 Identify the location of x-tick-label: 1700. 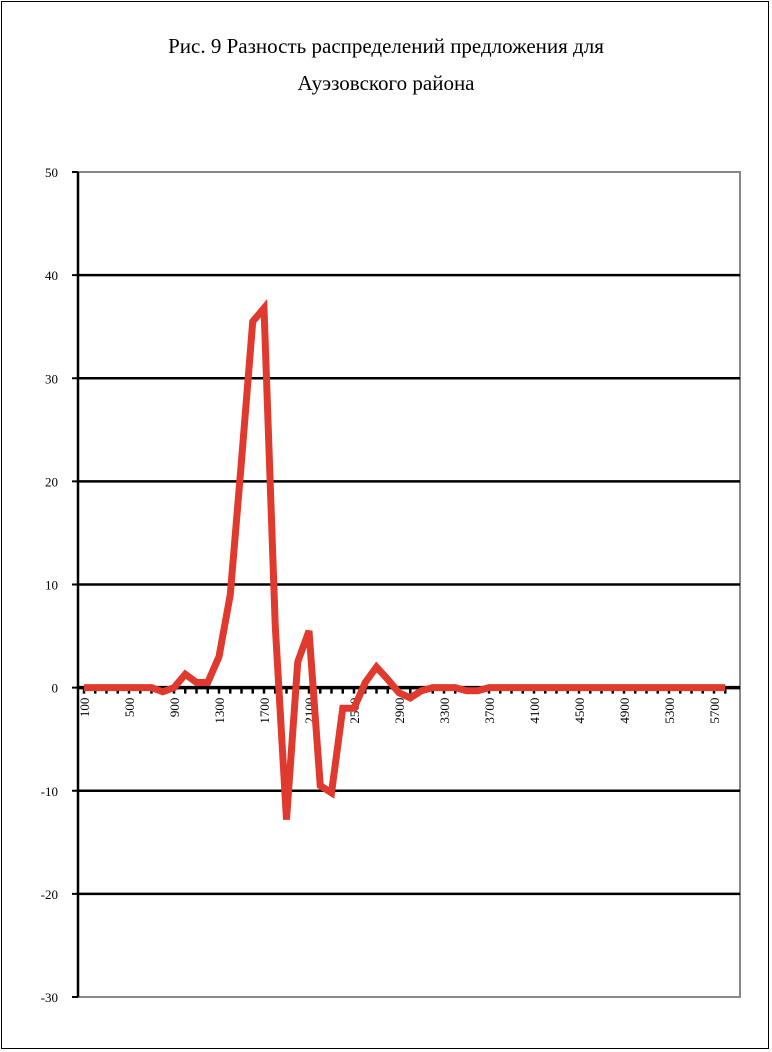
(264, 711).